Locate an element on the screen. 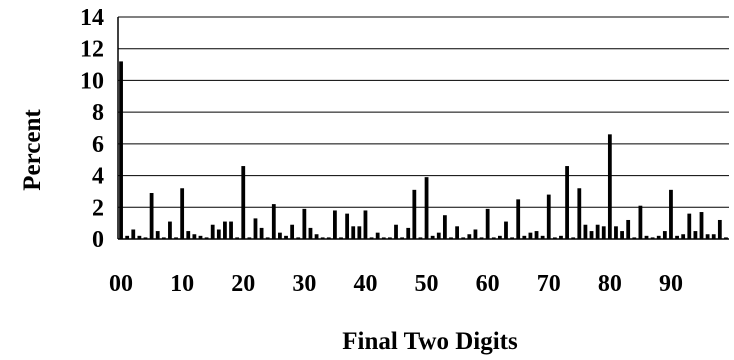  y-tick-labels: 0 2 4 6 8 10 12 14 is located at coordinates (92, 129).